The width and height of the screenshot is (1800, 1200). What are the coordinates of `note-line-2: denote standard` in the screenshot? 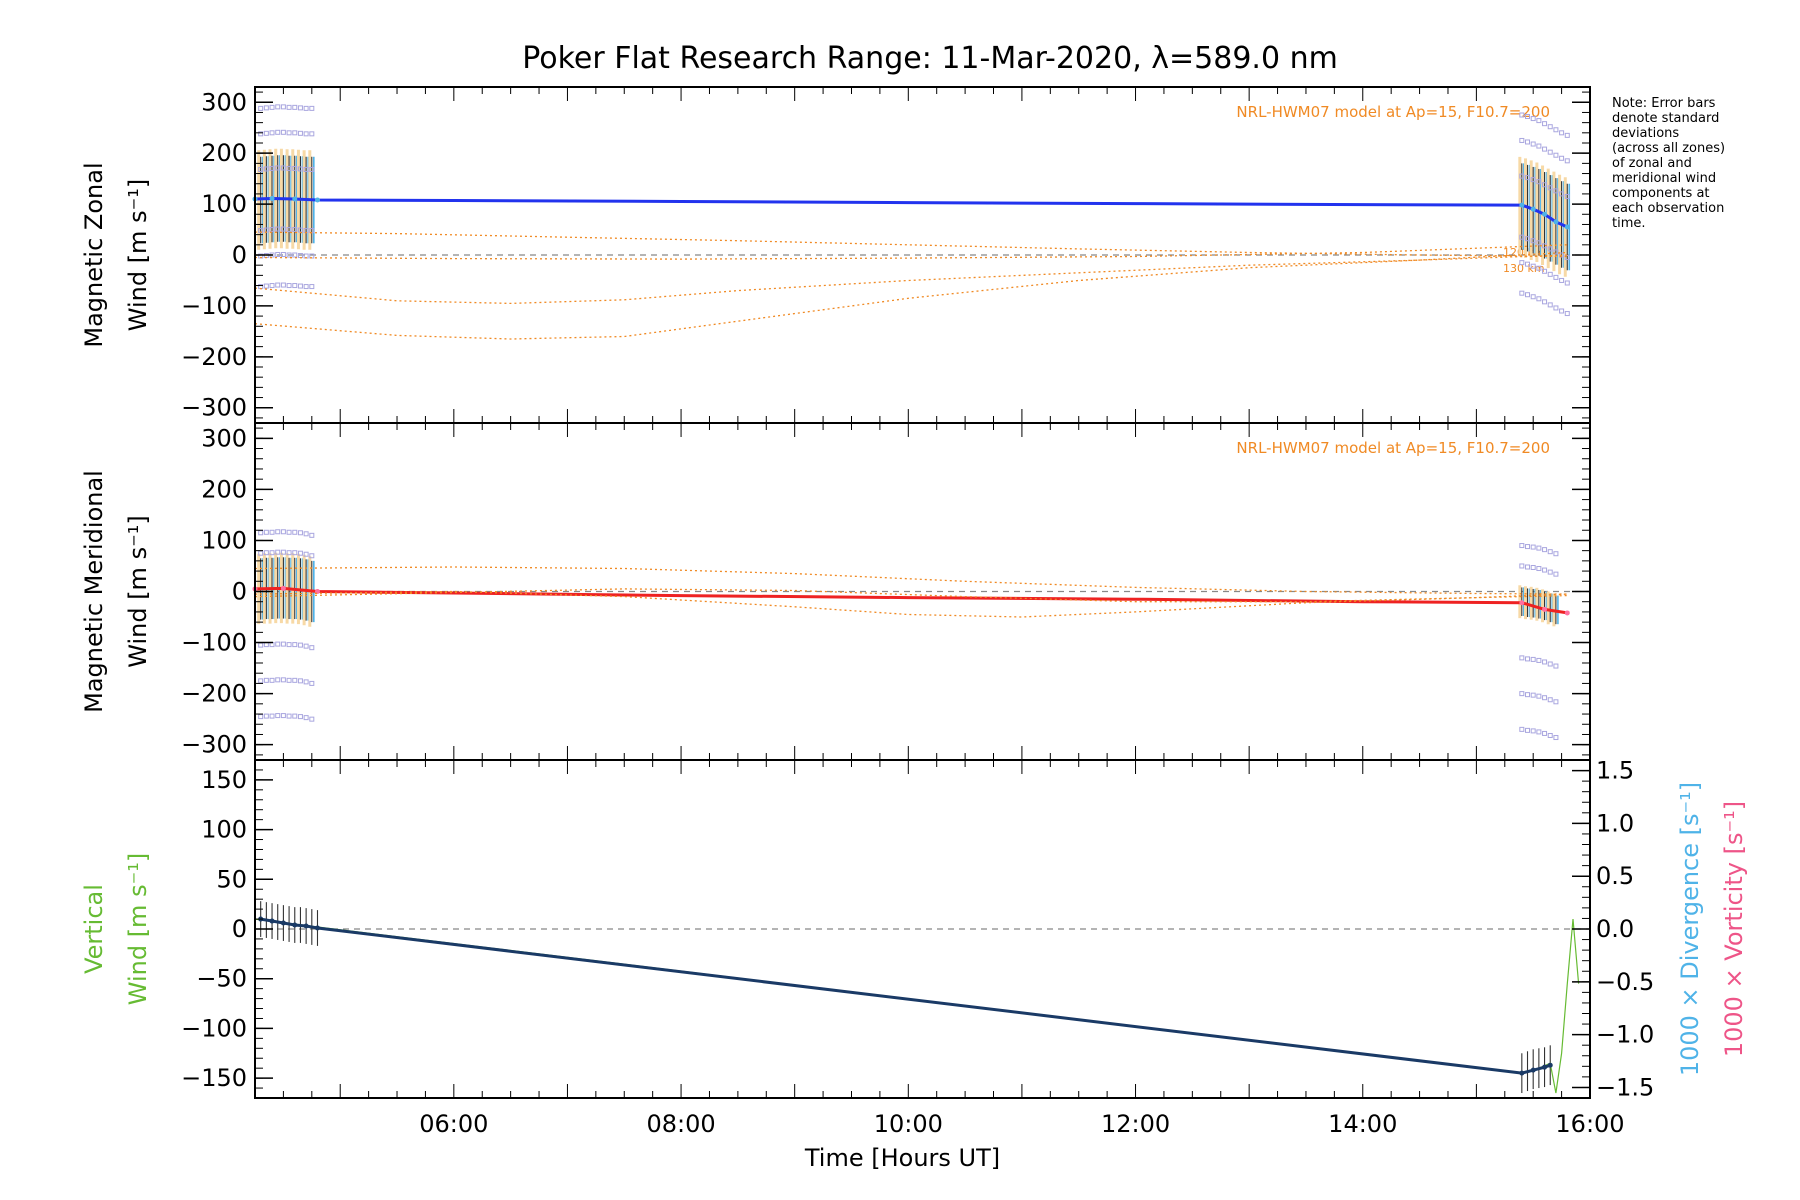 It's located at (1665, 118).